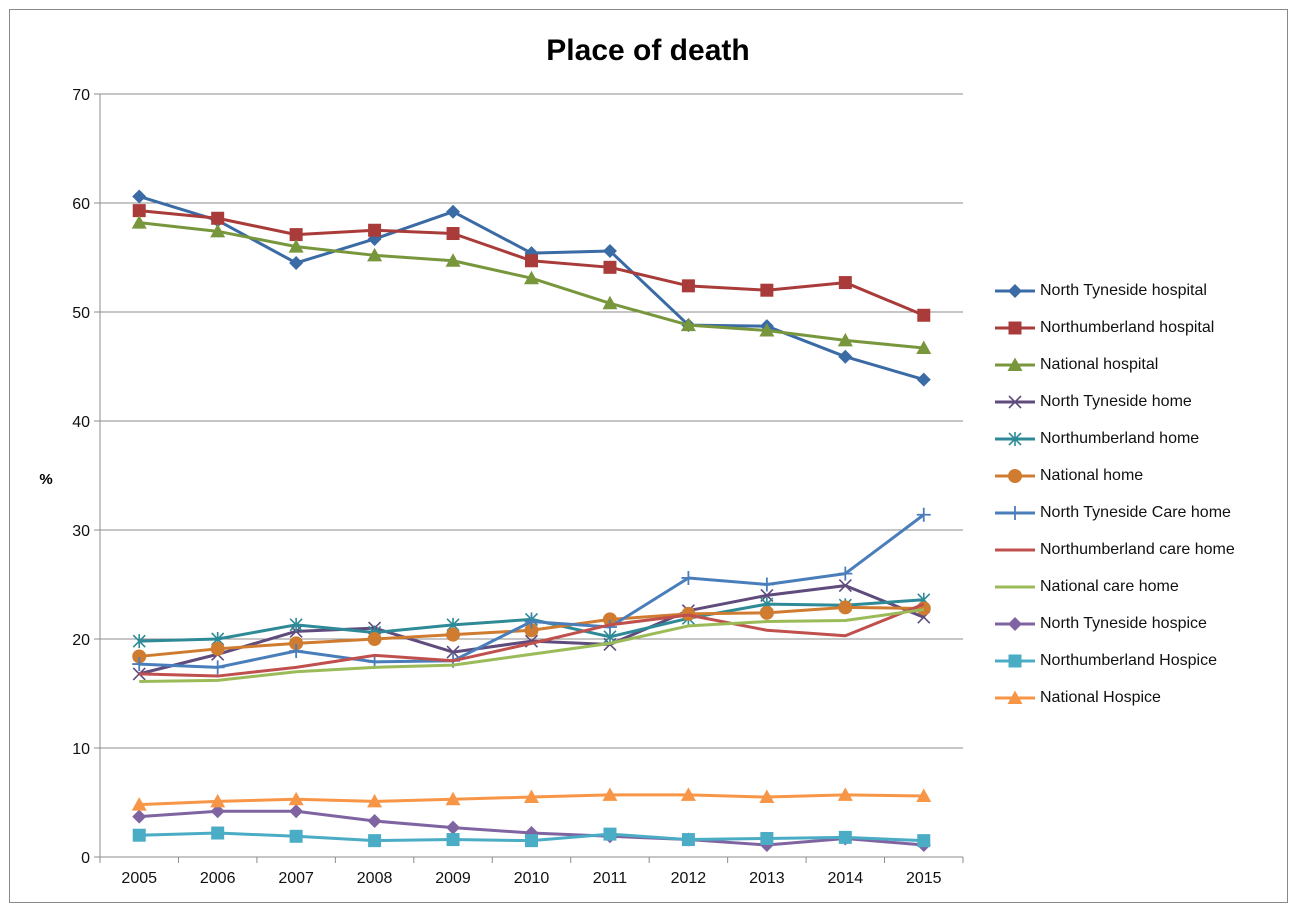 The height and width of the screenshot is (904, 1289). What do you see at coordinates (139, 878) in the screenshot?
I see `x-tick-label: 2005` at bounding box center [139, 878].